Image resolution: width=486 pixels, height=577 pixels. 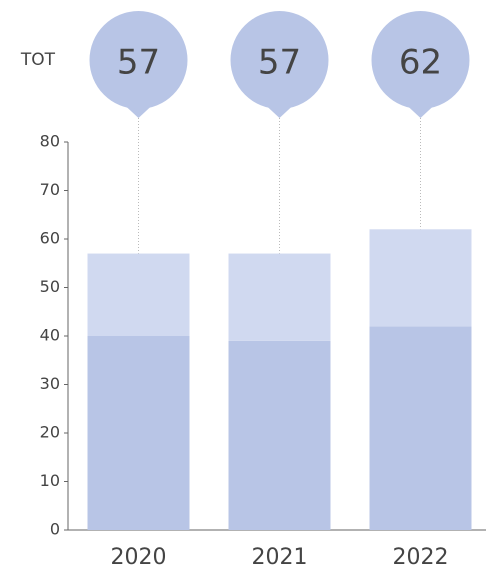 What do you see at coordinates (420, 63) in the screenshot?
I see `total-value: 62` at bounding box center [420, 63].